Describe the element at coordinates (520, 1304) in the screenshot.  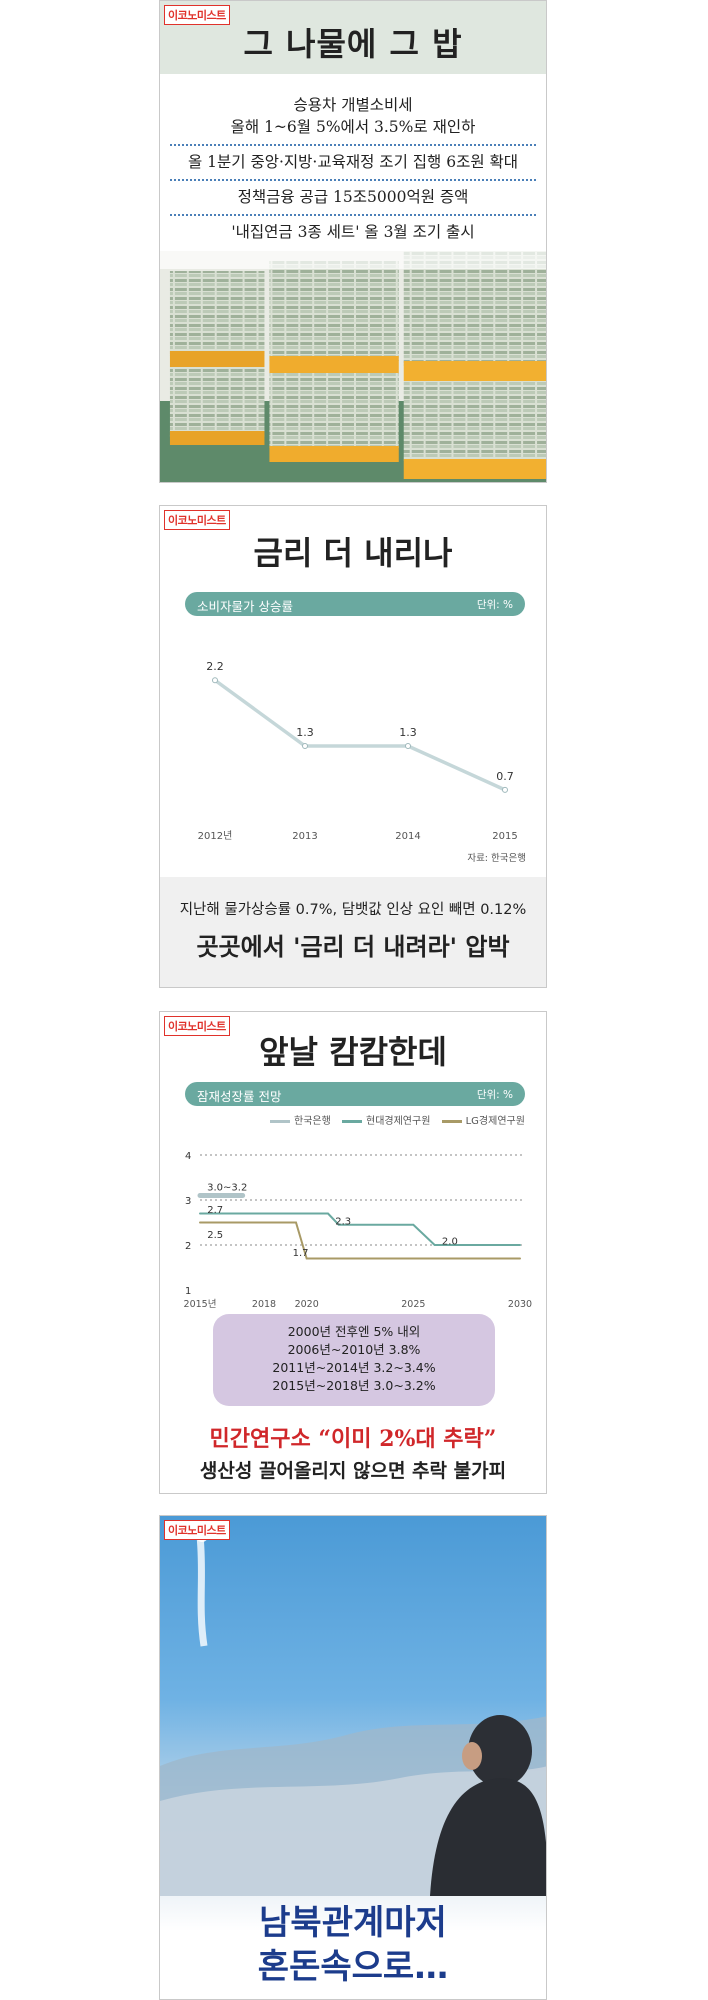
I see `x-tick-label: 2030` at that location.